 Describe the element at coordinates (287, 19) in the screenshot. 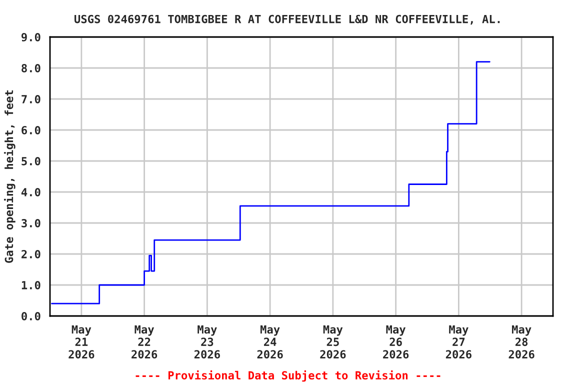

I see `chart-title: USGS 02469761 TOMBIGBEE R AT COFFEEVILLE L&D NR COFFEEVILLE, AL.` at that location.